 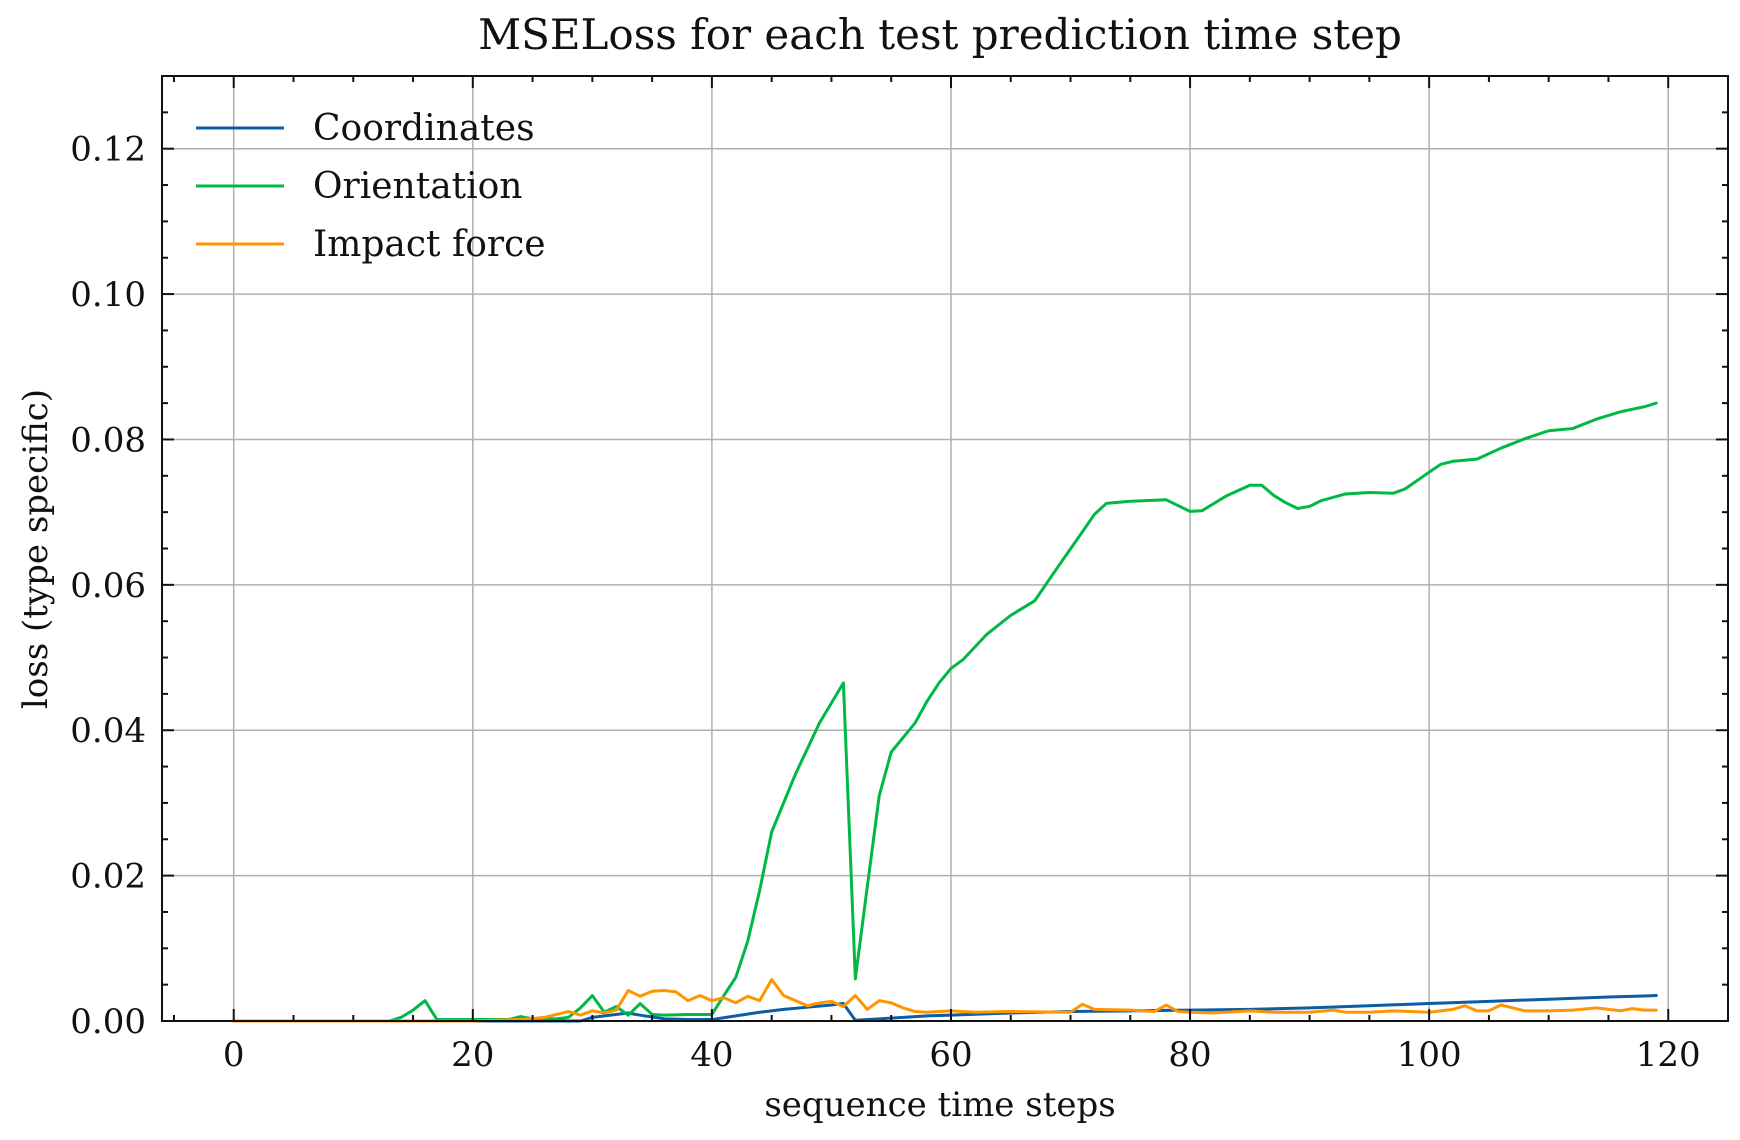 What do you see at coordinates (939, 1105) in the screenshot?
I see `x-axis-label: sequence time steps` at bounding box center [939, 1105].